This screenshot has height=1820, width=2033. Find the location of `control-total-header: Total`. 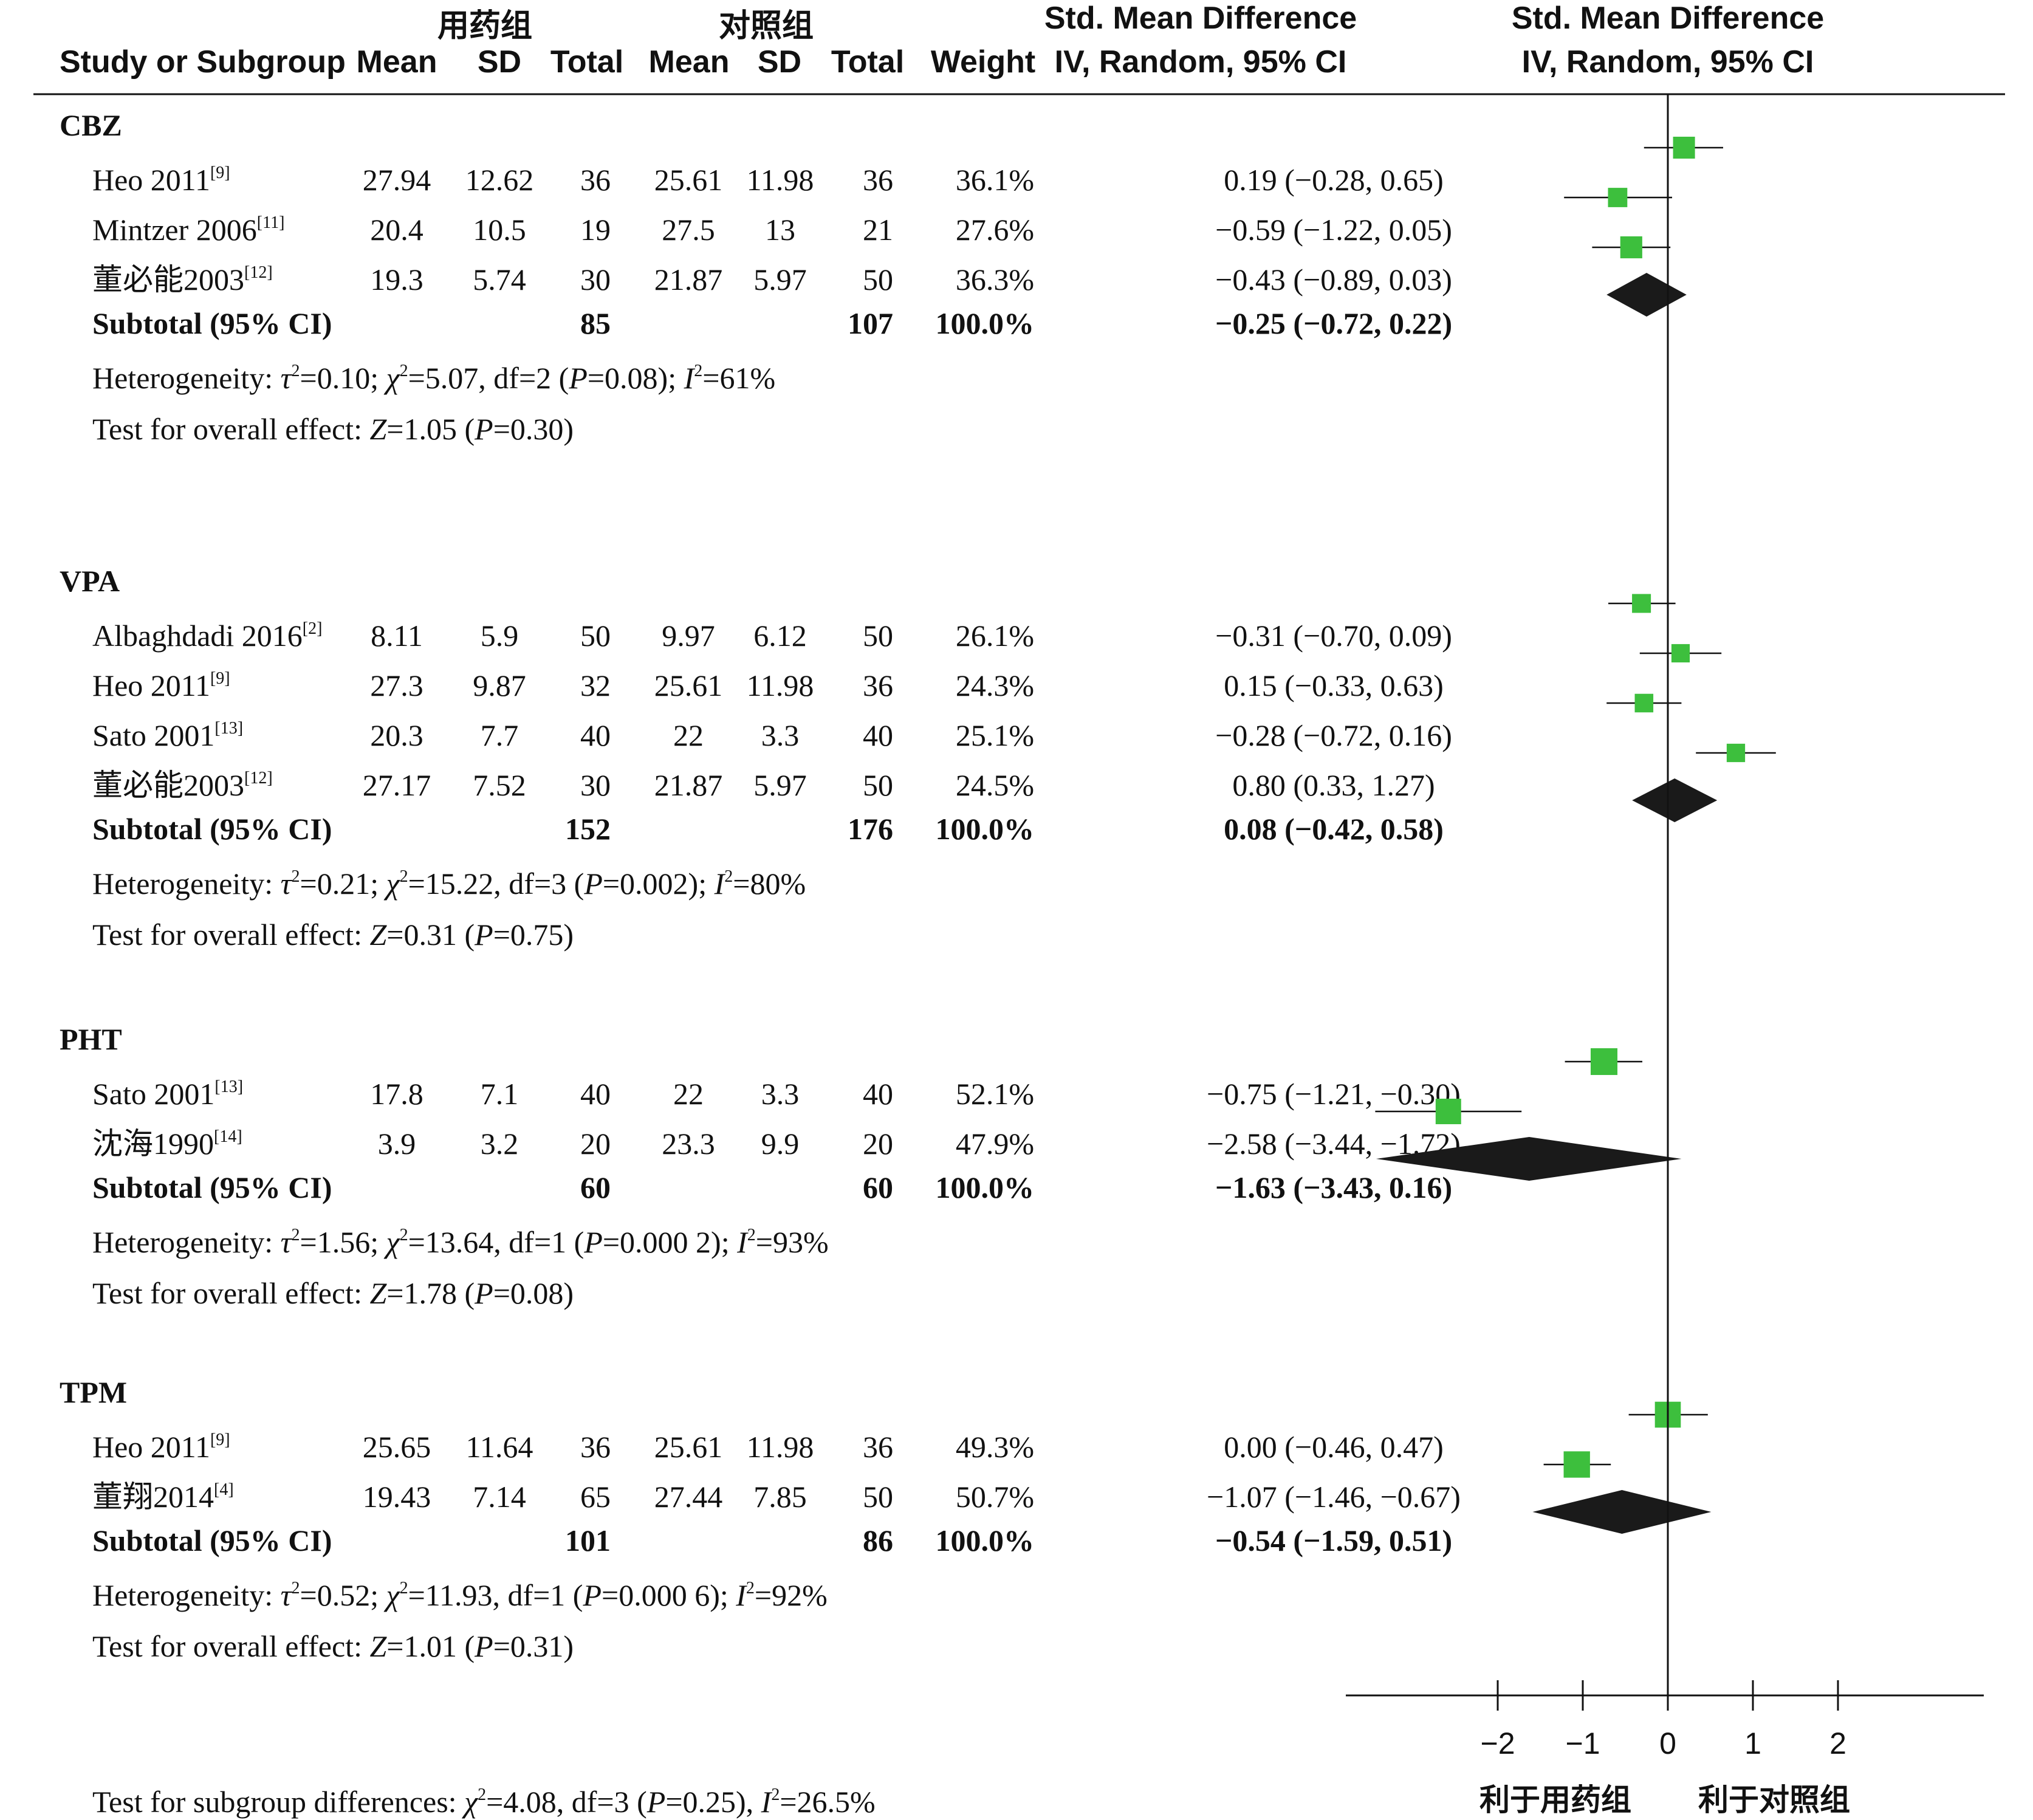

control-total-header: Total is located at coordinates (868, 62).